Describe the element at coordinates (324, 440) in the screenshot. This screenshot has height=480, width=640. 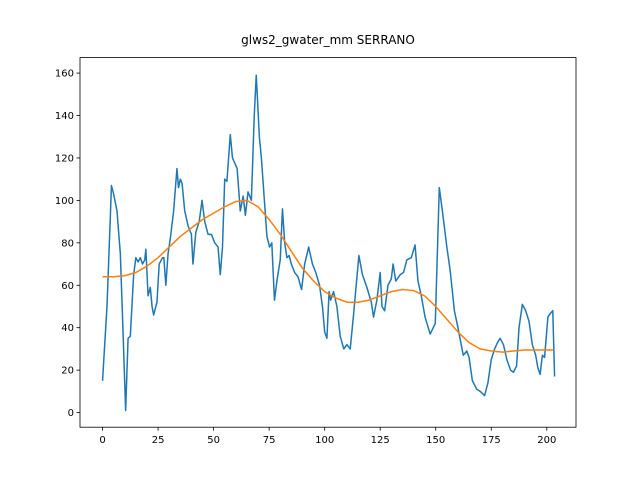
I see `x-tick-label: 100` at that location.